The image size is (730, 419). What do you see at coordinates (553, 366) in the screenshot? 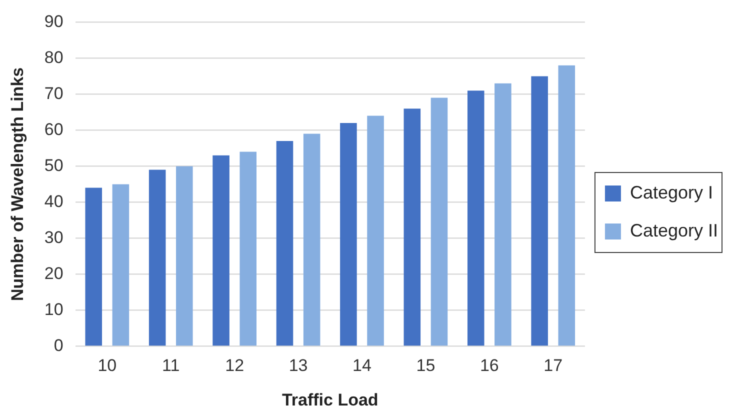
I see `x-tick-label: 17` at bounding box center [553, 366].